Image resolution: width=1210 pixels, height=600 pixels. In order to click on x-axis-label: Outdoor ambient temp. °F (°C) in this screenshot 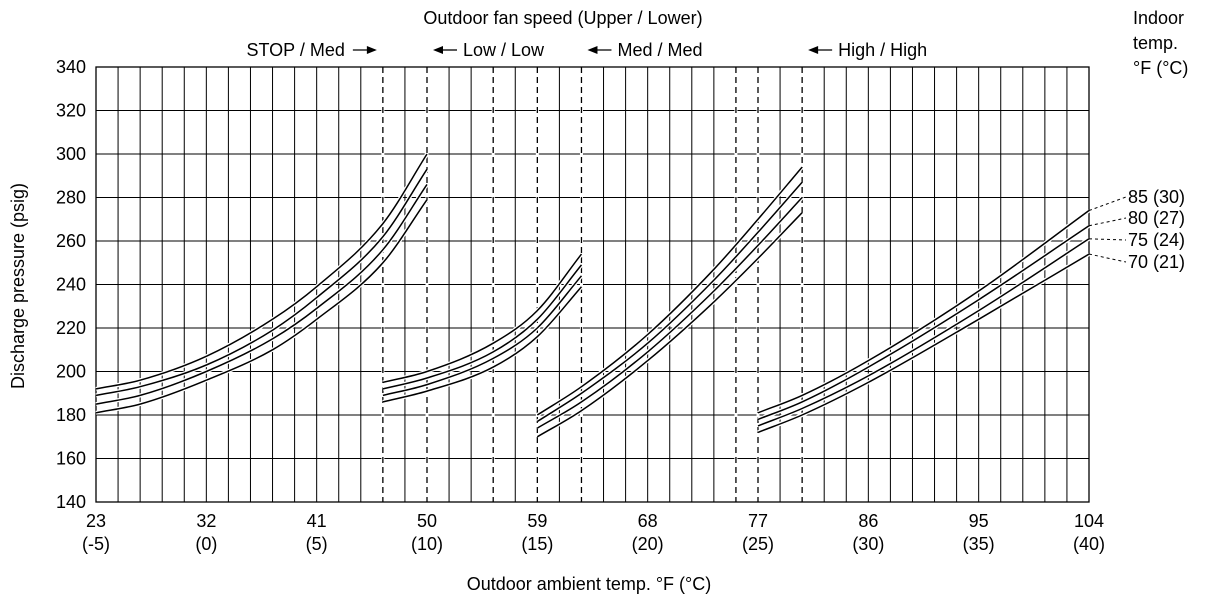, I will do `click(589, 584)`.